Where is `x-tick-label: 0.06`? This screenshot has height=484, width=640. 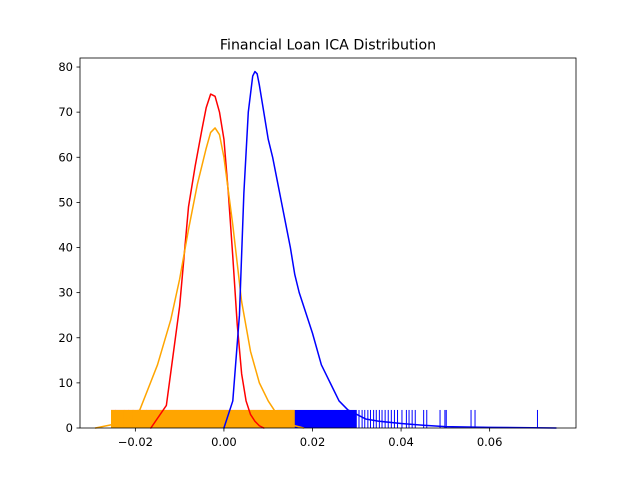
x-tick-label: 0.06 is located at coordinates (490, 442).